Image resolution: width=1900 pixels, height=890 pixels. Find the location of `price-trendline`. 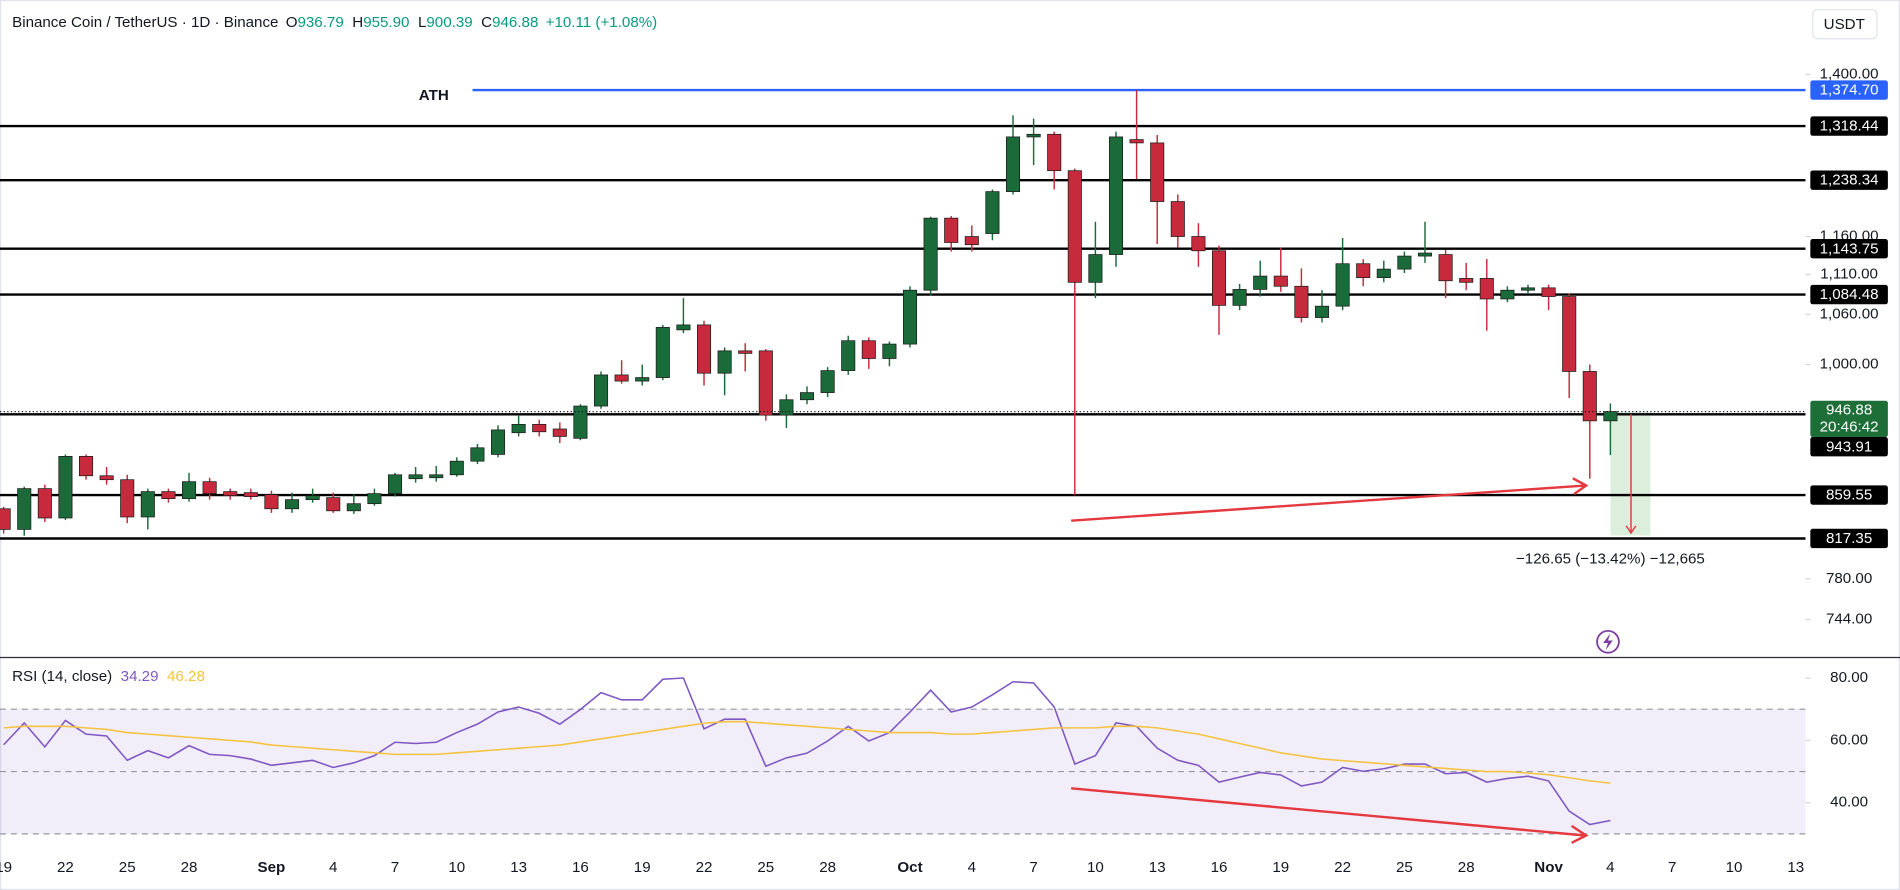

price-trendline is located at coordinates (1328, 503).